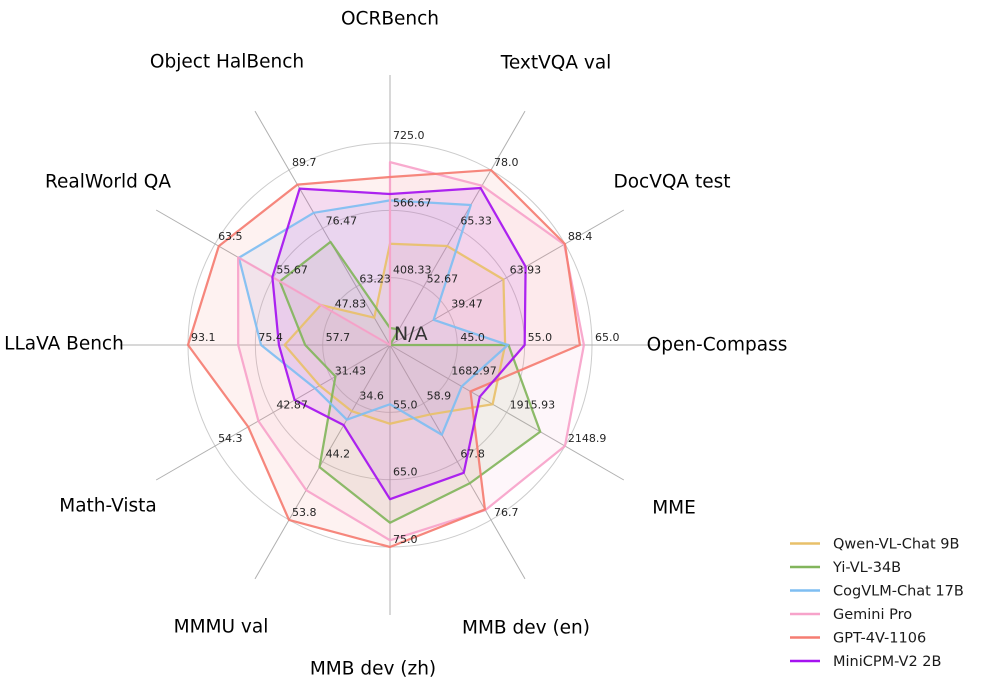  What do you see at coordinates (866, 568) in the screenshot?
I see `legend-label-yi-vl-34b: Yi-VL-34B` at bounding box center [866, 568].